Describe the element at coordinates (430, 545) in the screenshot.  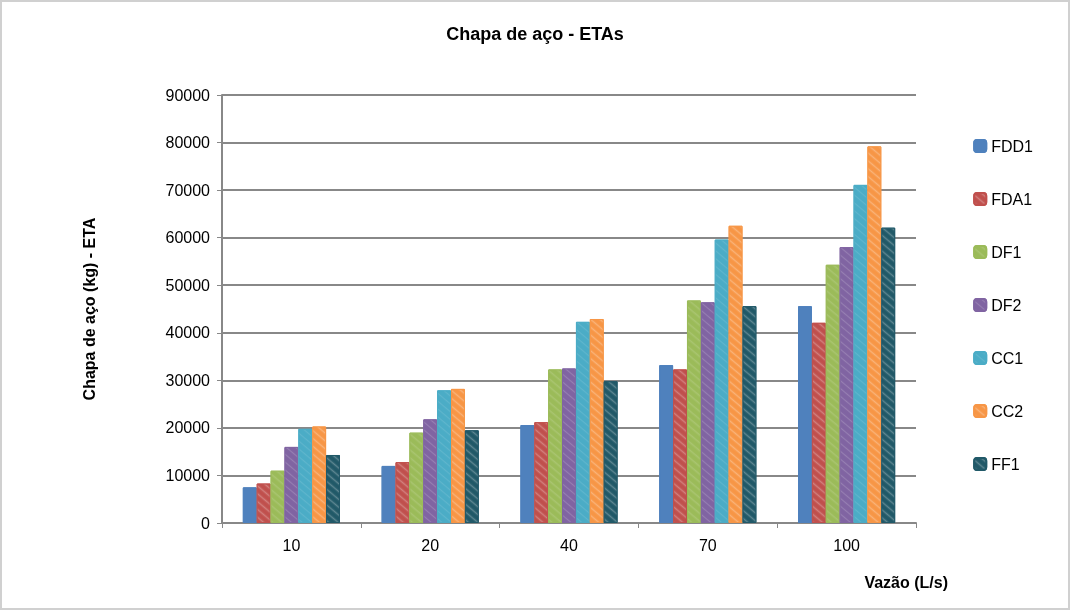
I see `x-tick-label: 20` at that location.